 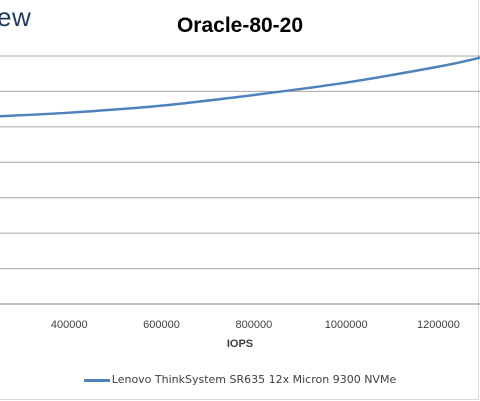 I want to click on brand-logo: ew, so click(x=16, y=17).